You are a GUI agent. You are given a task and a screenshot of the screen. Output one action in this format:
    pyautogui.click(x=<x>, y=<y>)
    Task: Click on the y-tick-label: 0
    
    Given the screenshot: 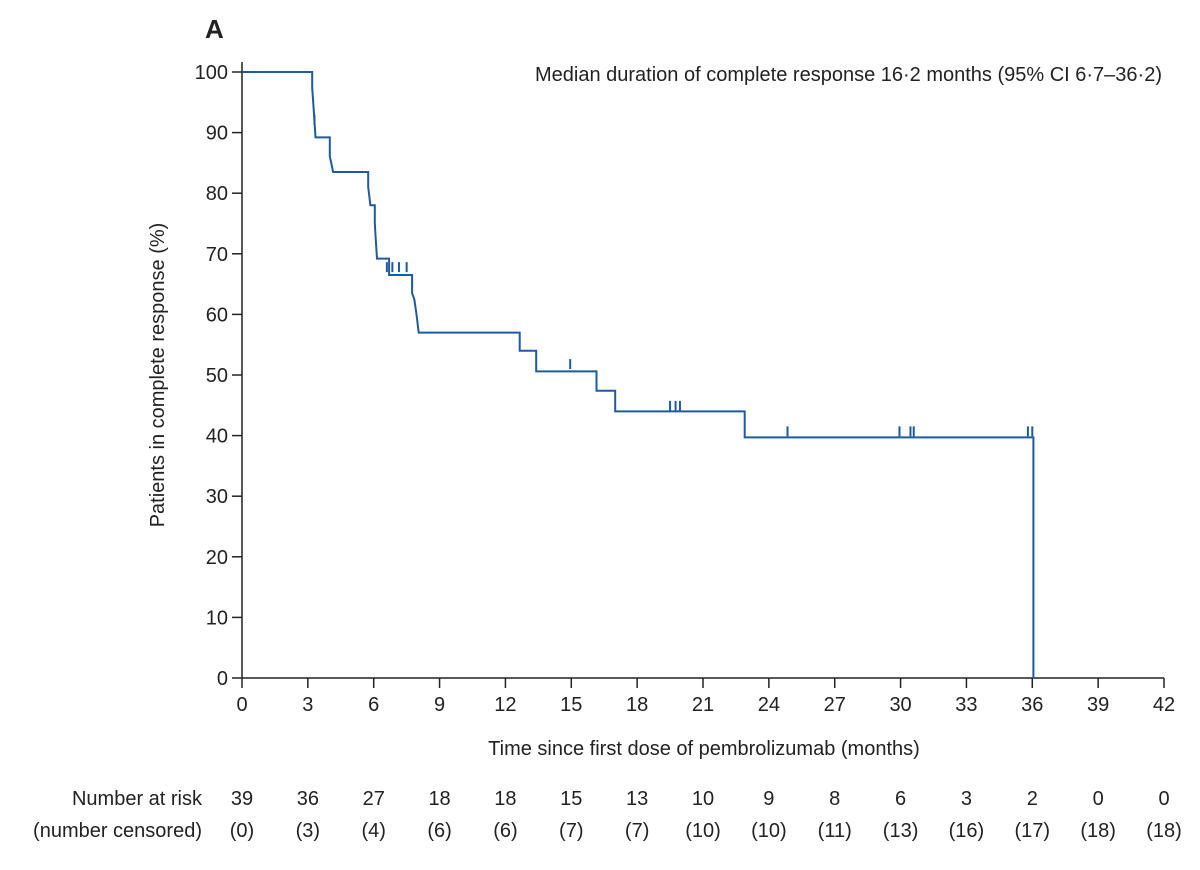 What is the action you would take?
    pyautogui.click(x=222, y=679)
    